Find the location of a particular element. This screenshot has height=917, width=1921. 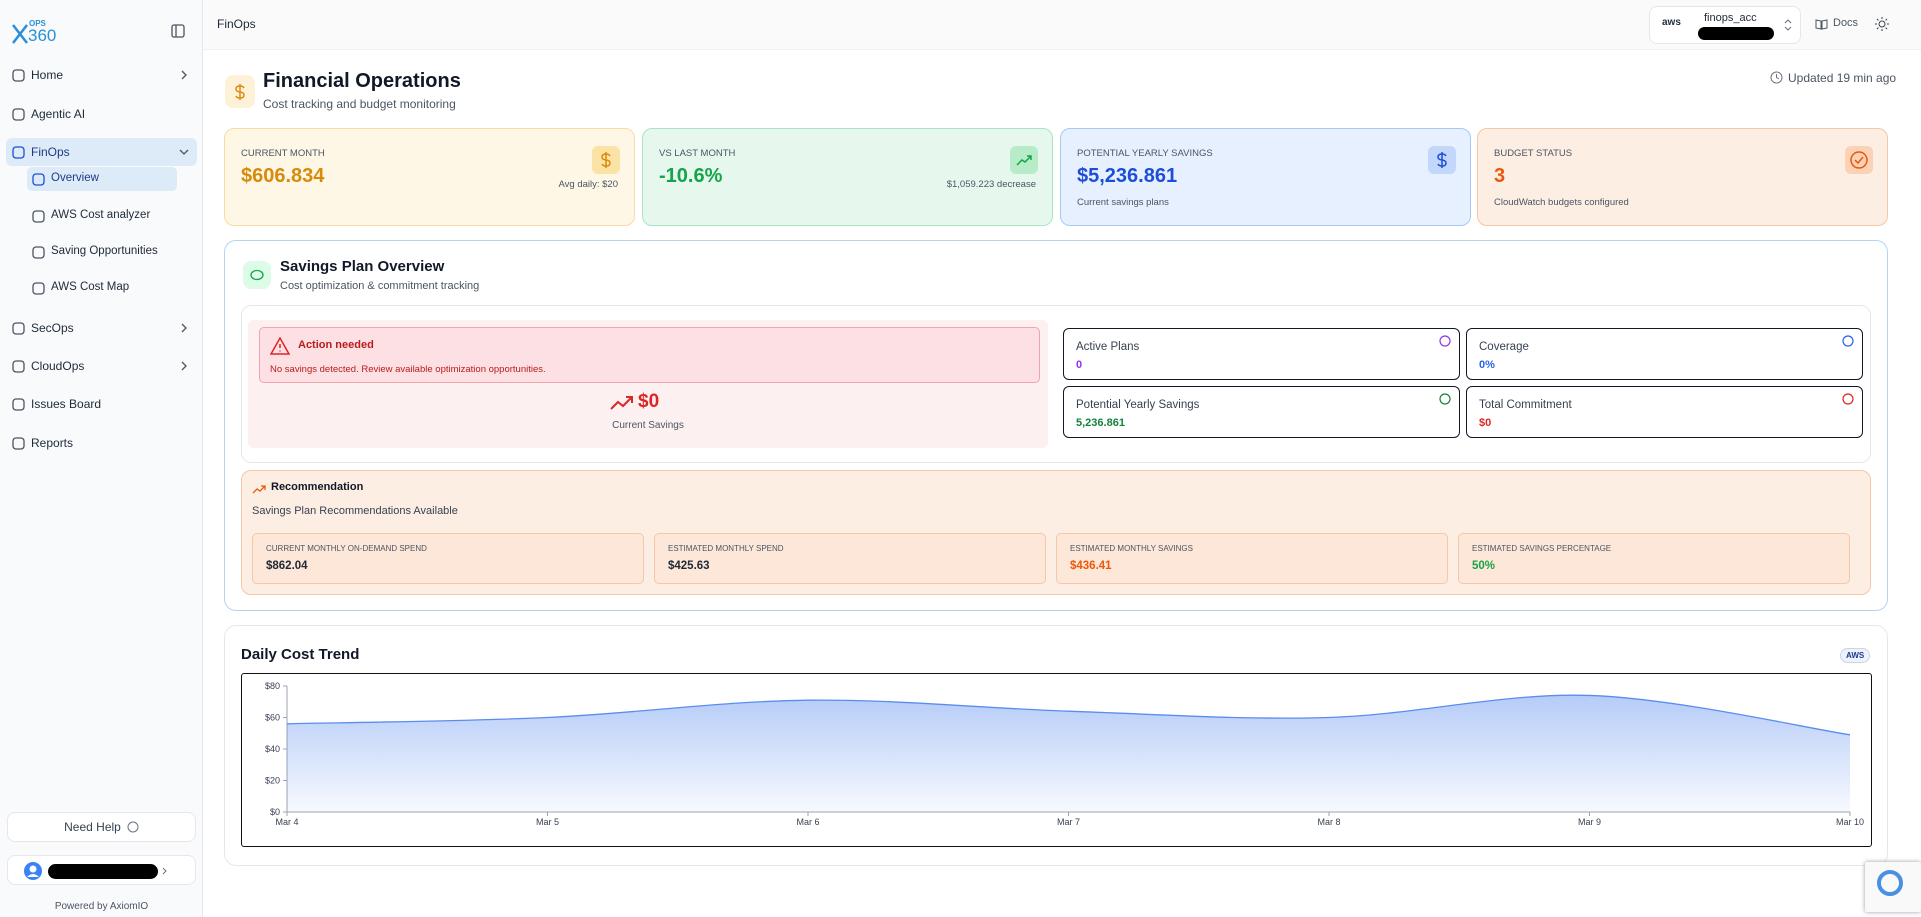

area-line is located at coordinates (1068, 715).